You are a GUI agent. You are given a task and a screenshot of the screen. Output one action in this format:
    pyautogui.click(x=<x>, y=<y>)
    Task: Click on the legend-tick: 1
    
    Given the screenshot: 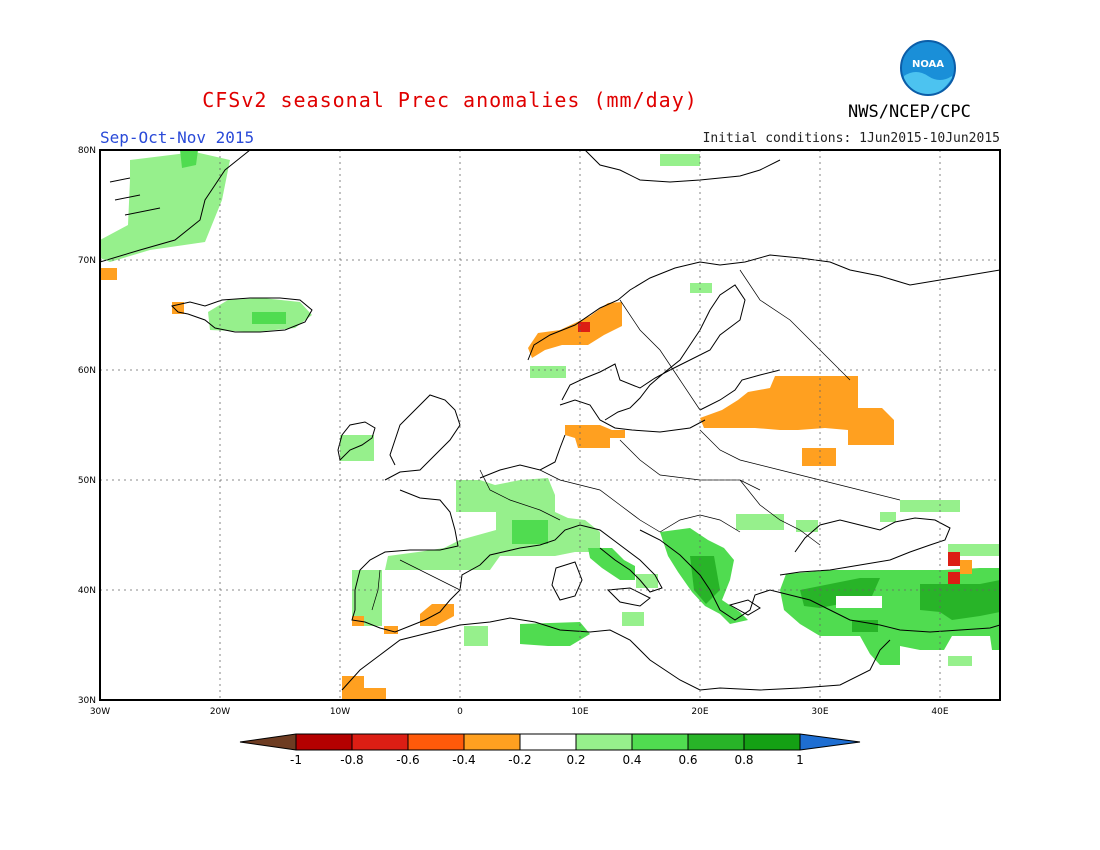 What is the action you would take?
    pyautogui.click(x=800, y=760)
    